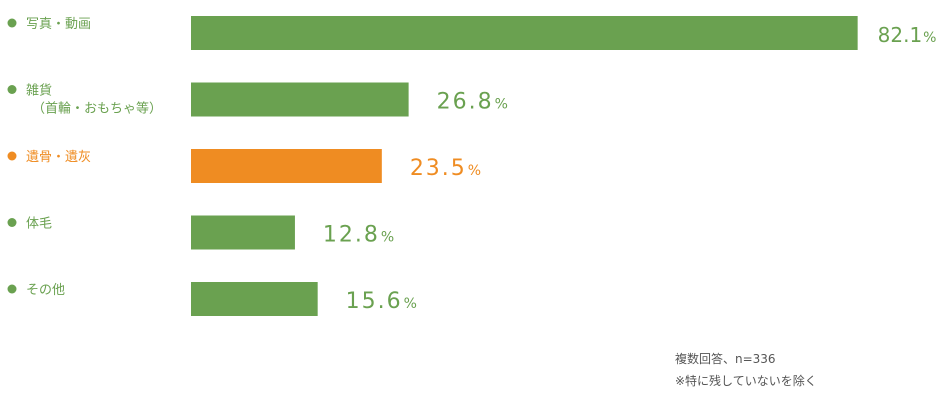  What do you see at coordinates (58, 24) in the screenshot?
I see `category-label: 写真・動画` at bounding box center [58, 24].